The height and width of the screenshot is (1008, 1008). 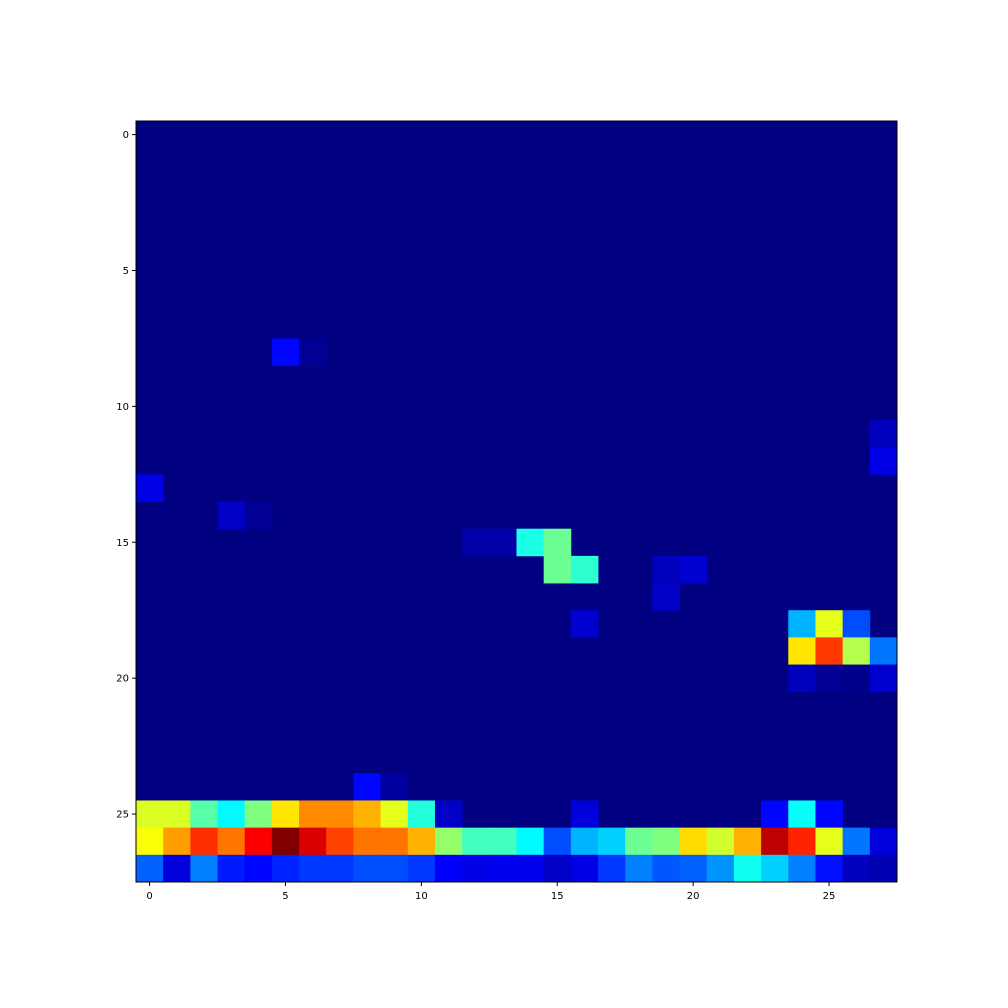 I want to click on x-tick-label: 0, so click(x=149, y=896).